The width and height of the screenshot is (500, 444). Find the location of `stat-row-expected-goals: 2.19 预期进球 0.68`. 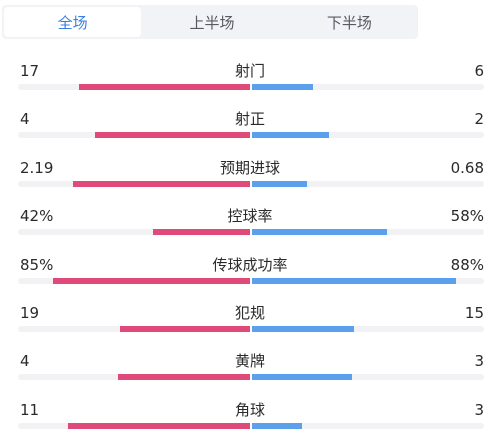

stat-row-expected-goals: 2.19 预期进球 0.68 is located at coordinates (250, 180).